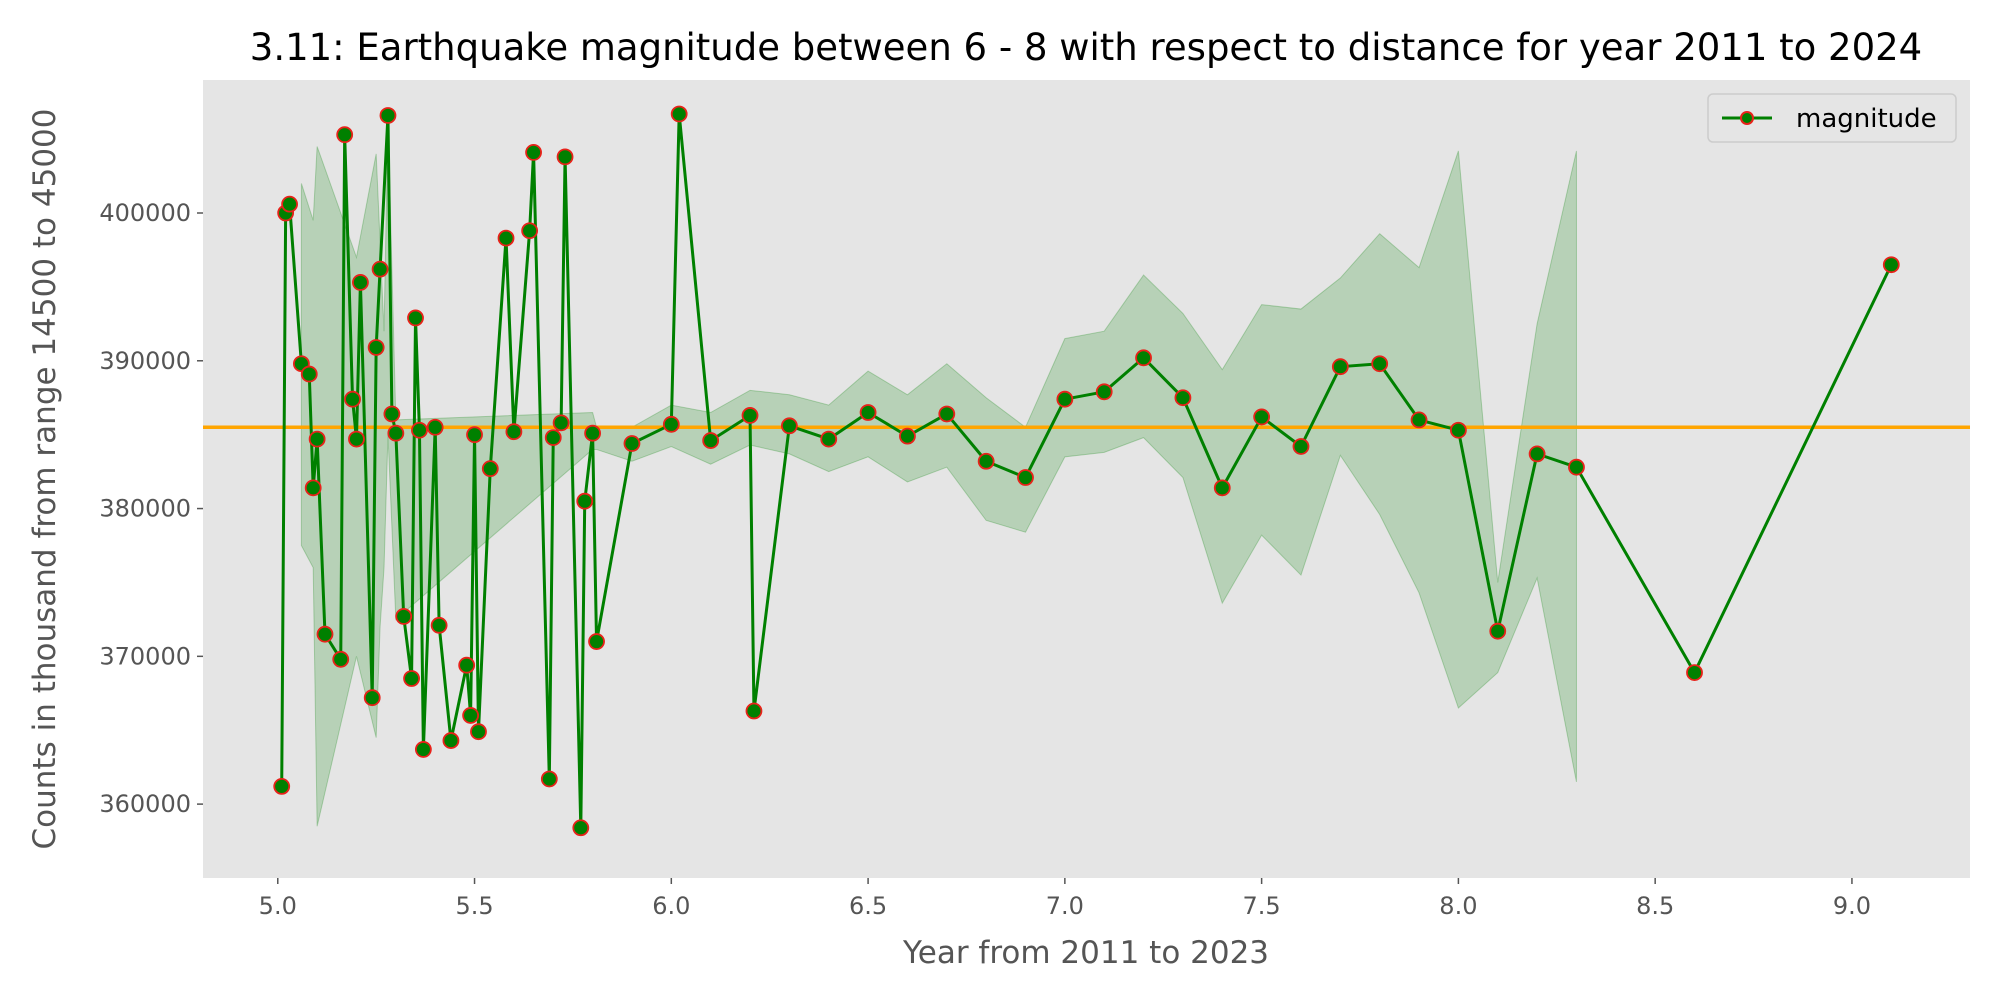 This screenshot has width=2000, height=1000. What do you see at coordinates (1065, 906) in the screenshot?
I see `x-tick-label: 7.0` at bounding box center [1065, 906].